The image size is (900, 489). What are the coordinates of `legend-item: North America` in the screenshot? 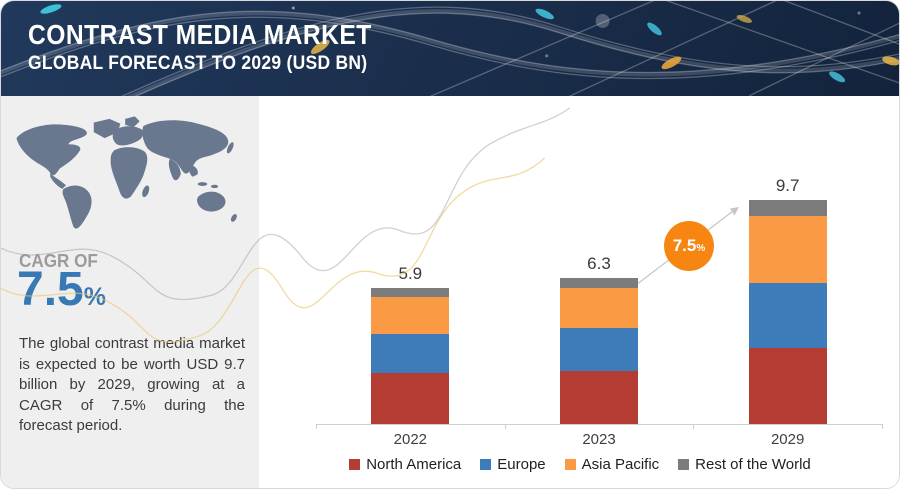 It's located at (405, 464).